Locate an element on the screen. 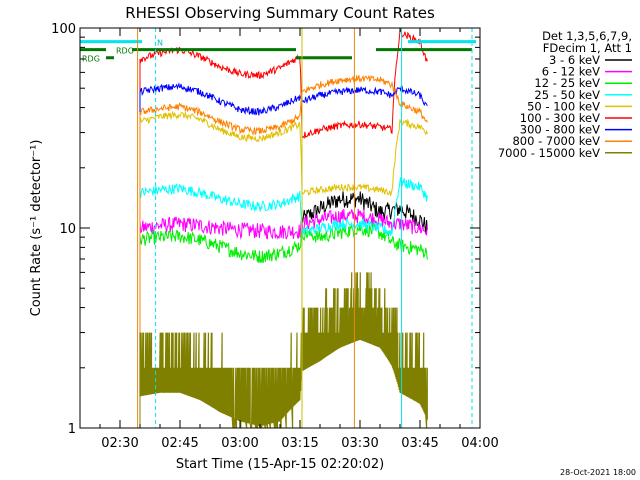 The image size is (640, 480). legend-label-2: 12 - 25 keV is located at coordinates (567, 83).